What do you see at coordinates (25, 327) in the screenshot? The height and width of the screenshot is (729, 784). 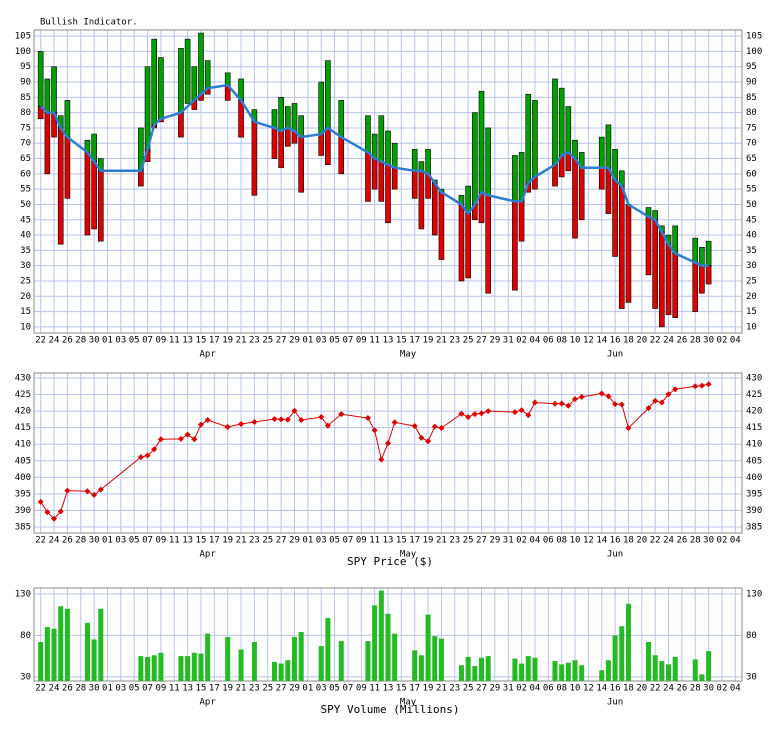 I see `y-tick-label: 10` at bounding box center [25, 327].